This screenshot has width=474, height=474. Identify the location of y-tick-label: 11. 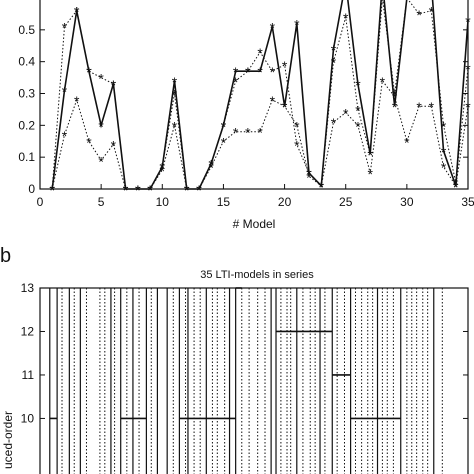
(28, 375).